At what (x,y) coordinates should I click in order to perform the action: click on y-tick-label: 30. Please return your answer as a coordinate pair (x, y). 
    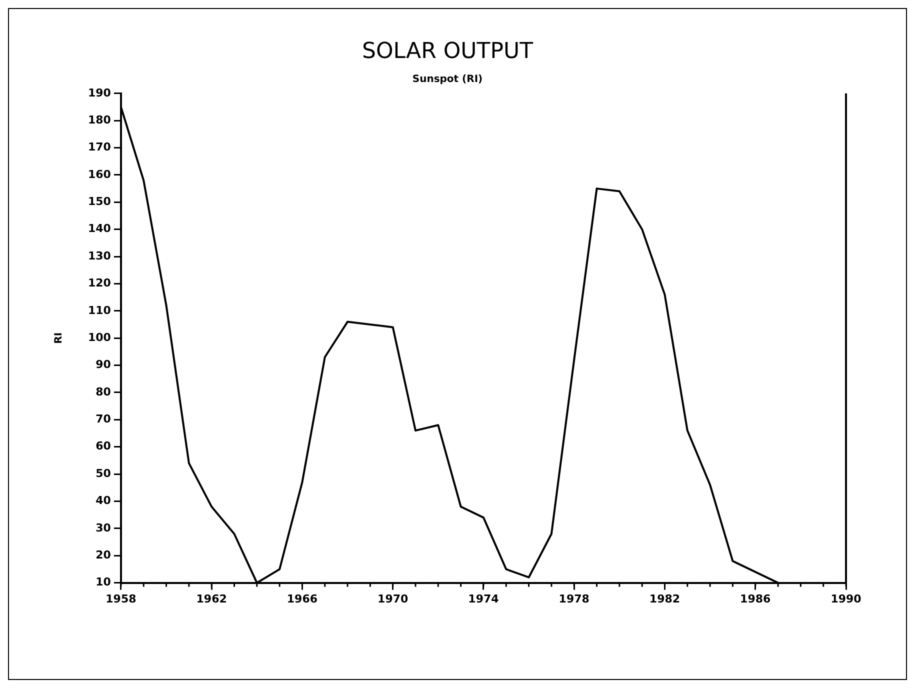
    Looking at the image, I should click on (104, 527).